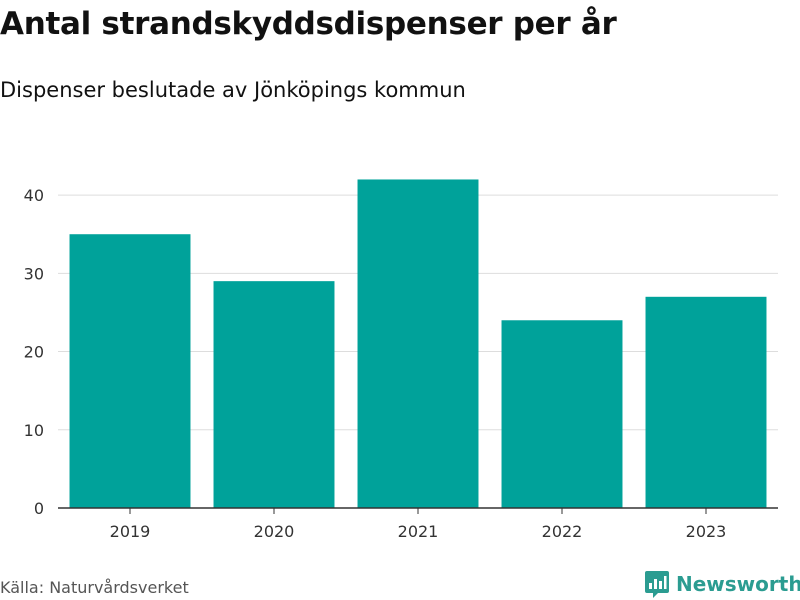 This screenshot has width=800, height=600. What do you see at coordinates (274, 531) in the screenshot?
I see `x-tick-label: 2020` at bounding box center [274, 531].